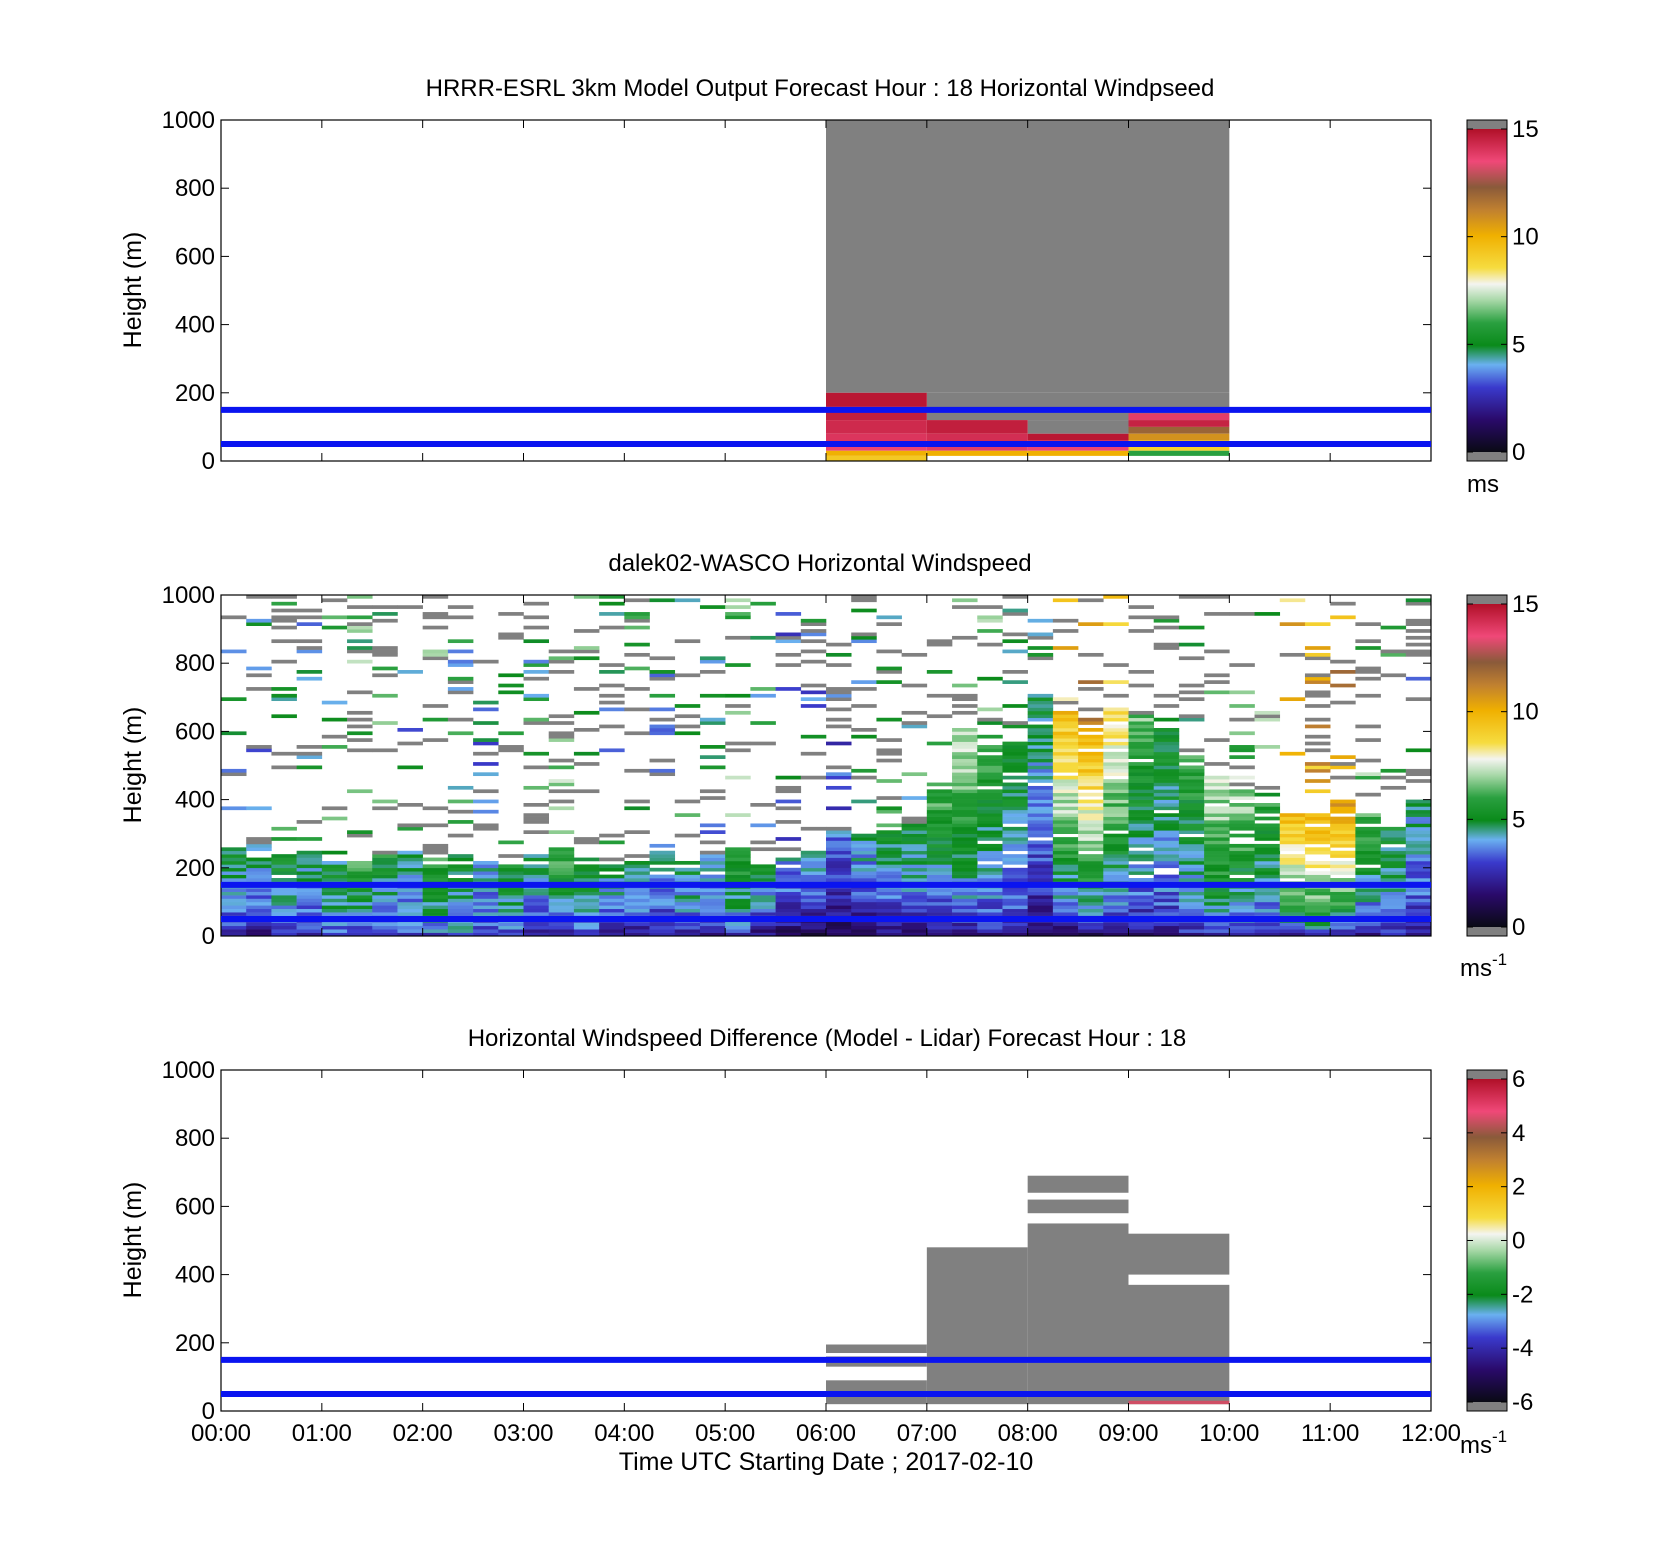 This screenshot has height=1561, width=1680. I want to click on colorbar-tick-label: 0, so click(1518, 452).